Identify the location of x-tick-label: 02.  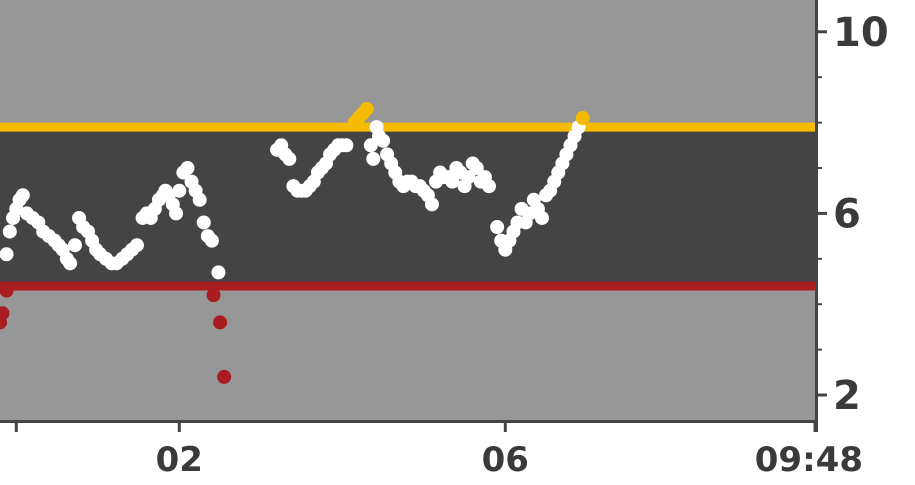
(179, 460).